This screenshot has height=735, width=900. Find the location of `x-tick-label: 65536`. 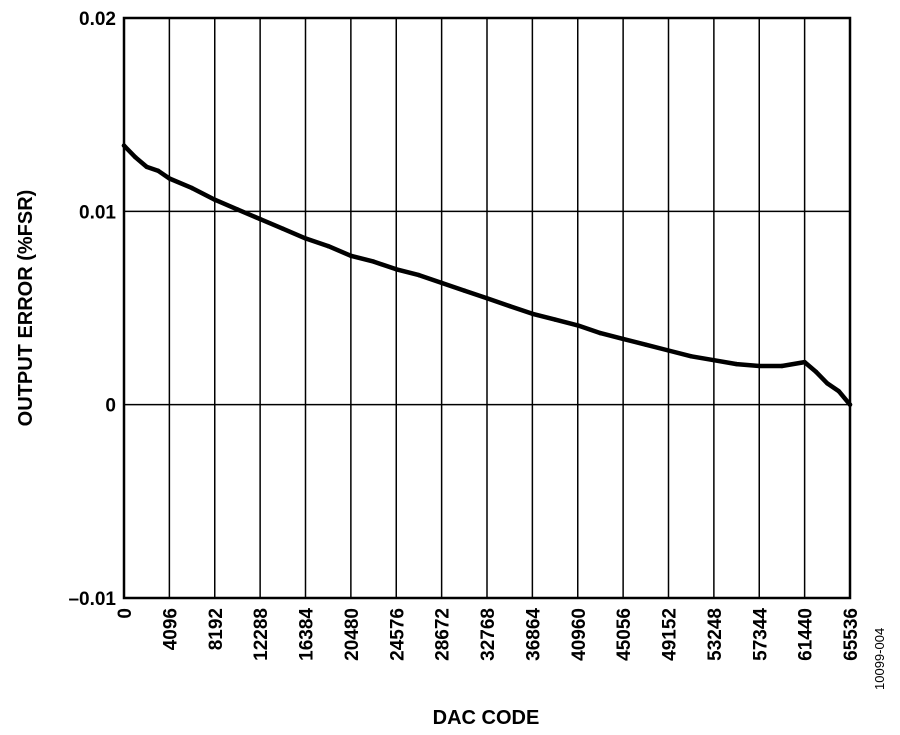

x-tick-label: 65536 is located at coordinates (851, 634).